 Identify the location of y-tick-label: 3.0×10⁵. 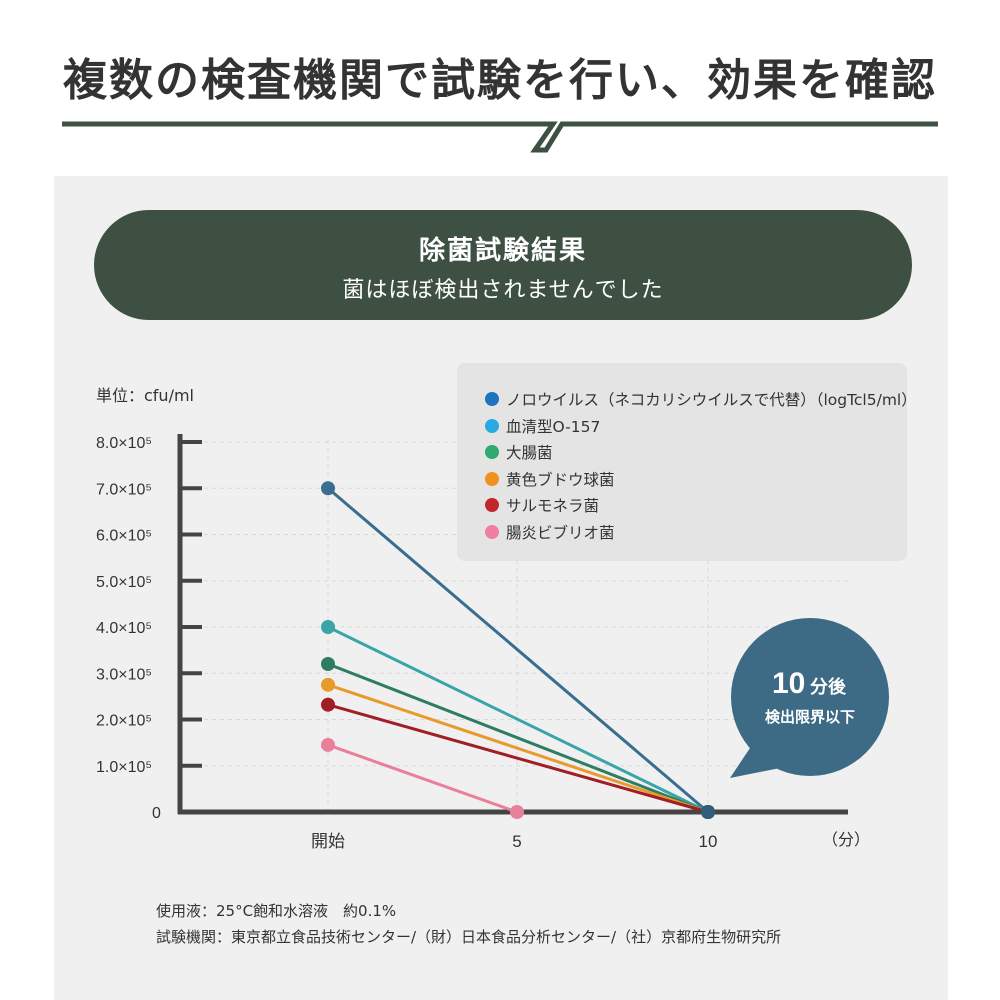
(124, 674).